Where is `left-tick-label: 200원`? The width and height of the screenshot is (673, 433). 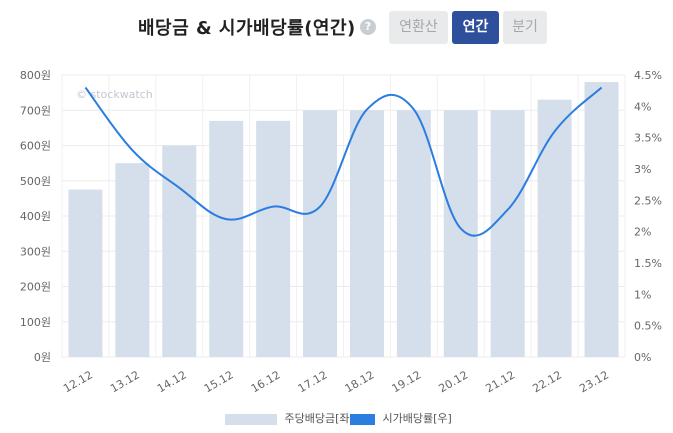 left-tick-label: 200원 is located at coordinates (35, 287).